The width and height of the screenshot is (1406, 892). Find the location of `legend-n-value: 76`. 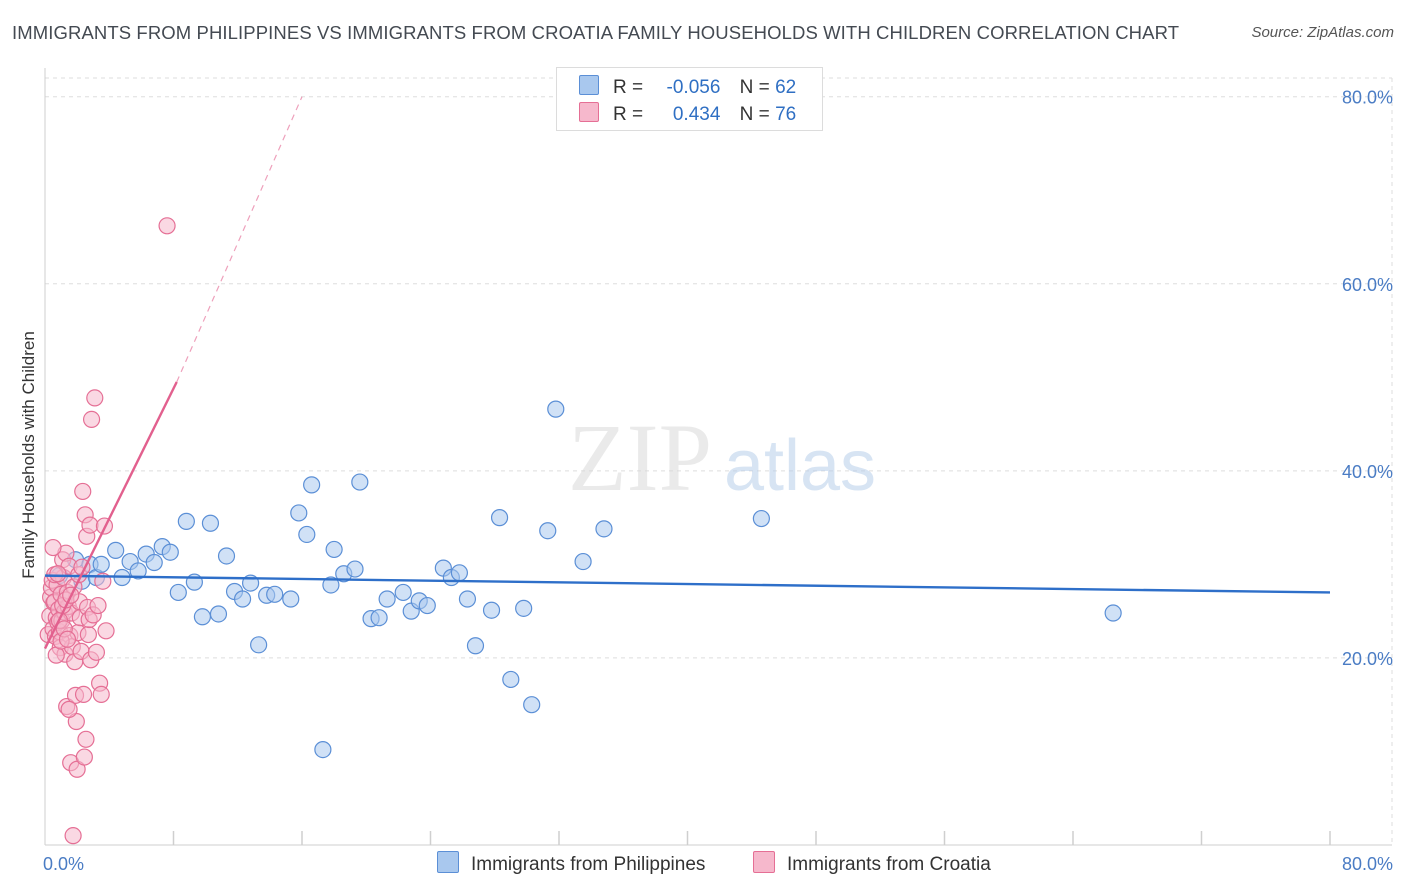

legend-n-value: 76 is located at coordinates (786, 114).